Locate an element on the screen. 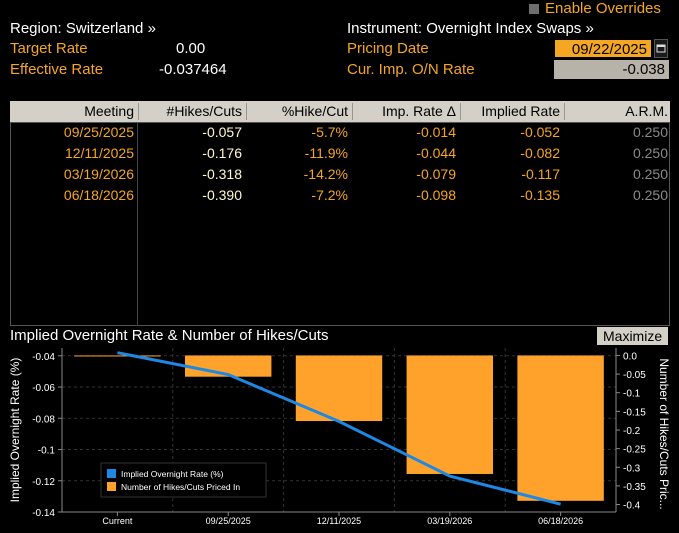 This screenshot has width=679, height=533. y-right-tick-label: -0.05 is located at coordinates (634, 375).